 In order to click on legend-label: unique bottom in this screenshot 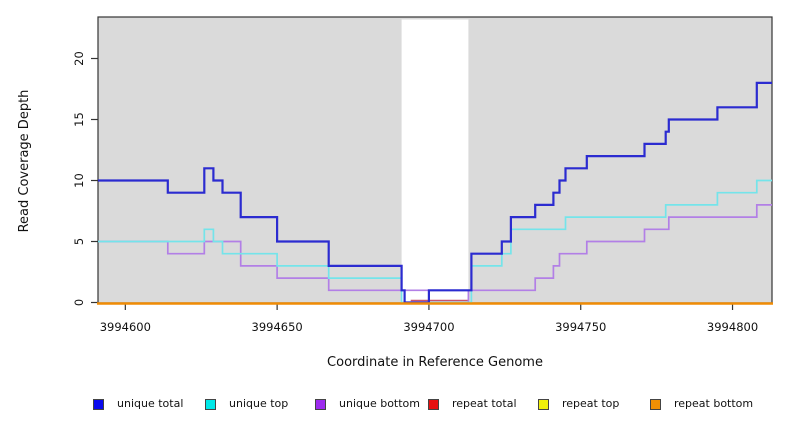, I will do `click(380, 403)`.